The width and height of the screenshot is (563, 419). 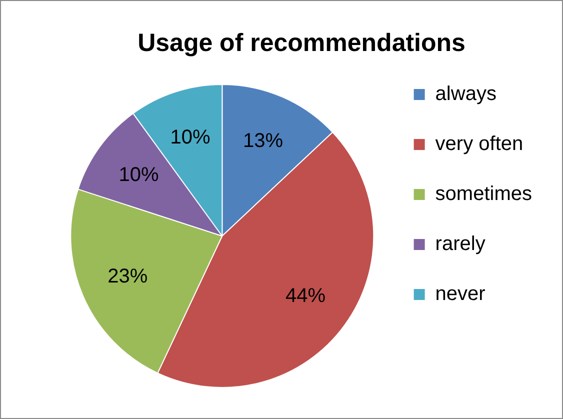 I want to click on legend-label: sometimes, so click(x=483, y=194).